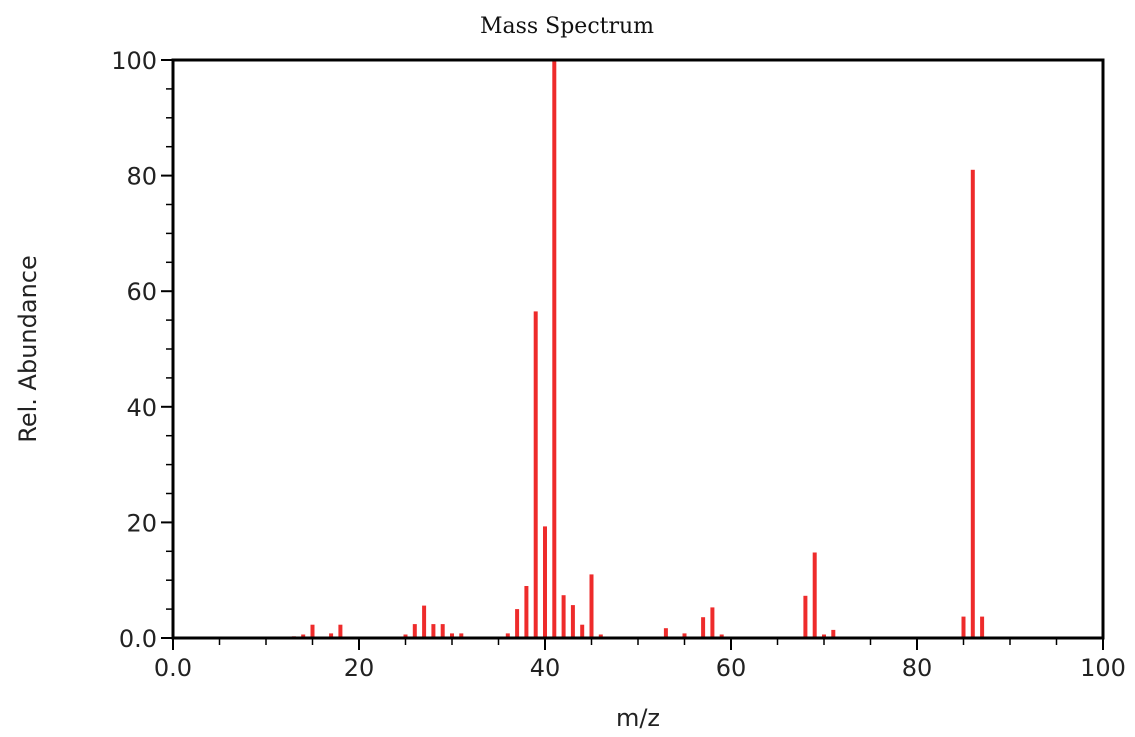 This screenshot has width=1135, height=737. Describe the element at coordinates (141, 292) in the screenshot. I see `y-tick-label: 60` at that location.